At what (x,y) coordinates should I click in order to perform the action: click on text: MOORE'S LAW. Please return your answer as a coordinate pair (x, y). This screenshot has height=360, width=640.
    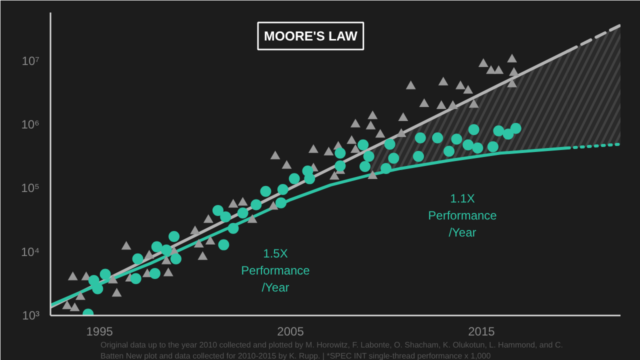
    Looking at the image, I should click on (311, 36).